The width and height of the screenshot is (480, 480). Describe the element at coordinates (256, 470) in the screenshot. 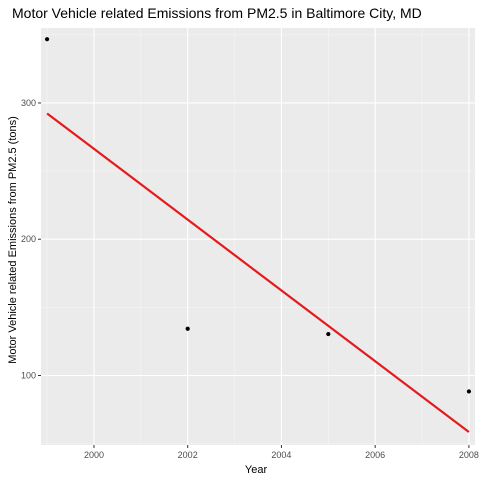

I see `x-axis-title: Year` at that location.